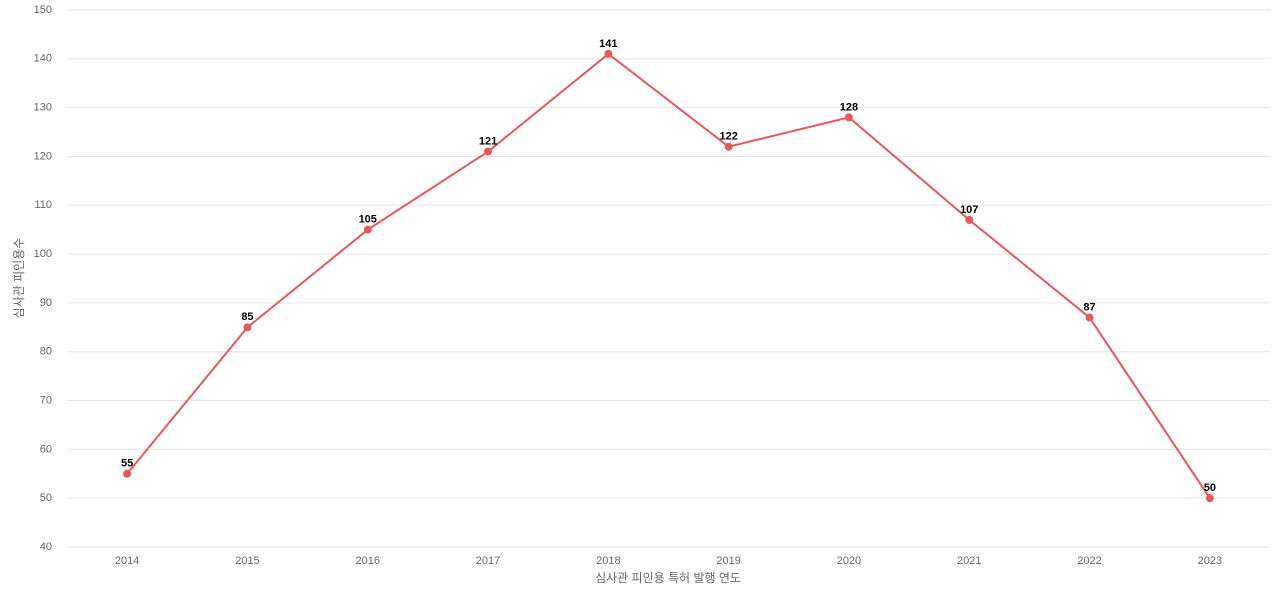  I want to click on value-label: 121, so click(488, 141).